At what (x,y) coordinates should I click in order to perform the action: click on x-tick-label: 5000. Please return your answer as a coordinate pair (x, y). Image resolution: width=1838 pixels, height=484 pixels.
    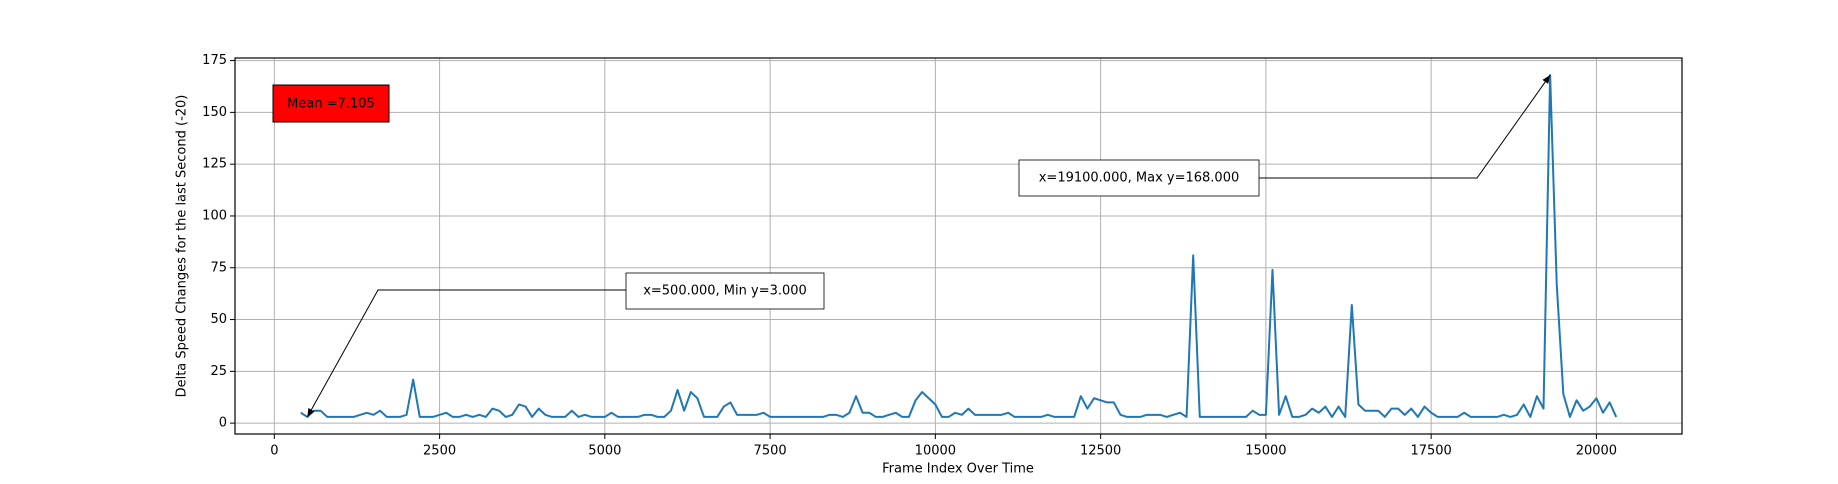
    Looking at the image, I should click on (604, 451).